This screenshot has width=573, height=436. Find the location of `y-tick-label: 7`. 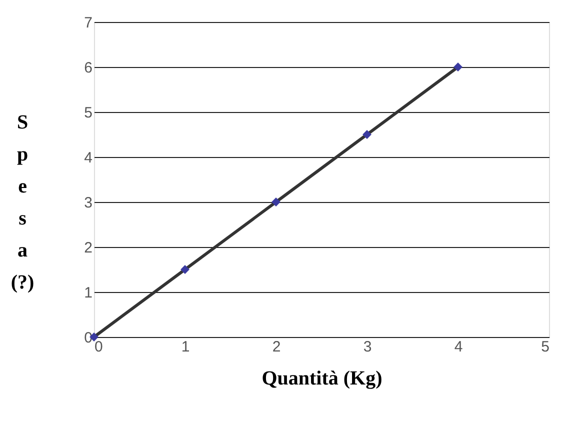

y-tick-label: 7 is located at coordinates (88, 23).